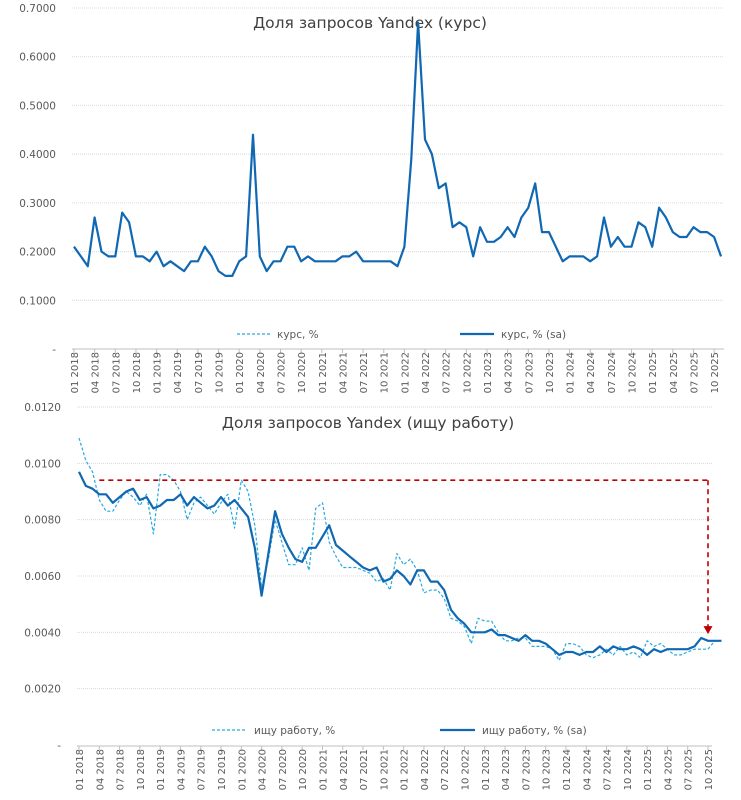  What do you see at coordinates (42, 408) in the screenshot?
I see `y-tick-label: 0.0120` at bounding box center [42, 408].